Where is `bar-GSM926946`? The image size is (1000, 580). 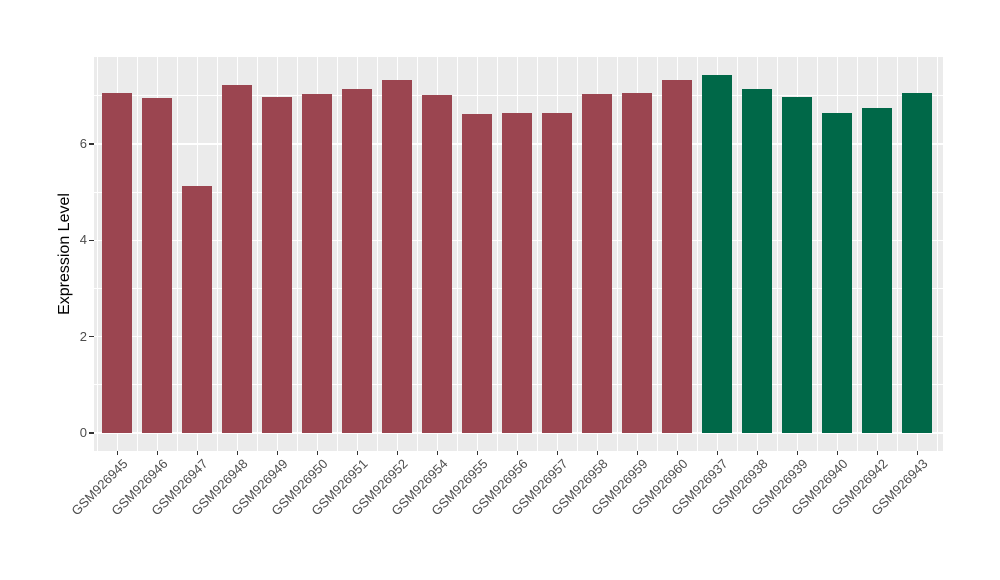 bar-GSM926946 is located at coordinates (157, 265).